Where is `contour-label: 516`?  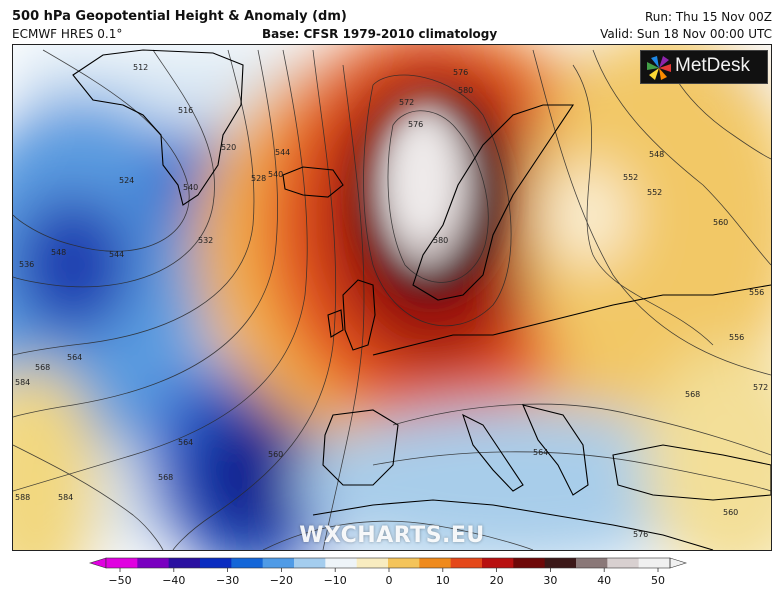
contour-label: 516 is located at coordinates (185, 110).